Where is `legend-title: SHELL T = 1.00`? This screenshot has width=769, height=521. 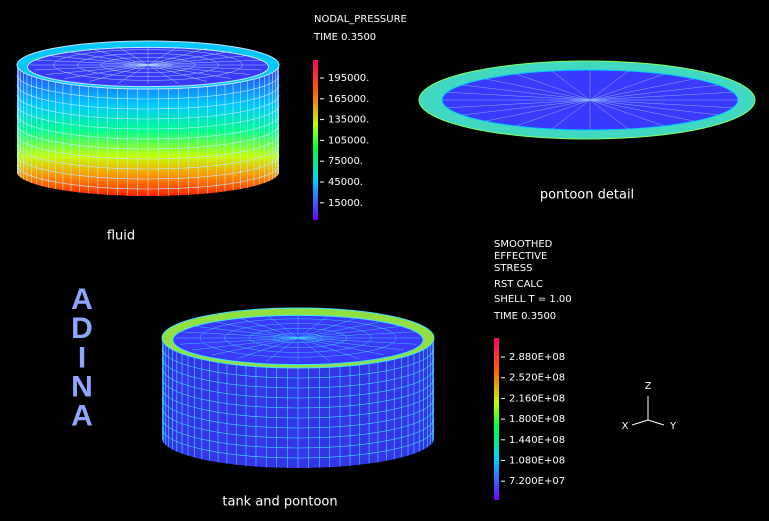 legend-title: SHELL T = 1.00 is located at coordinates (533, 299).